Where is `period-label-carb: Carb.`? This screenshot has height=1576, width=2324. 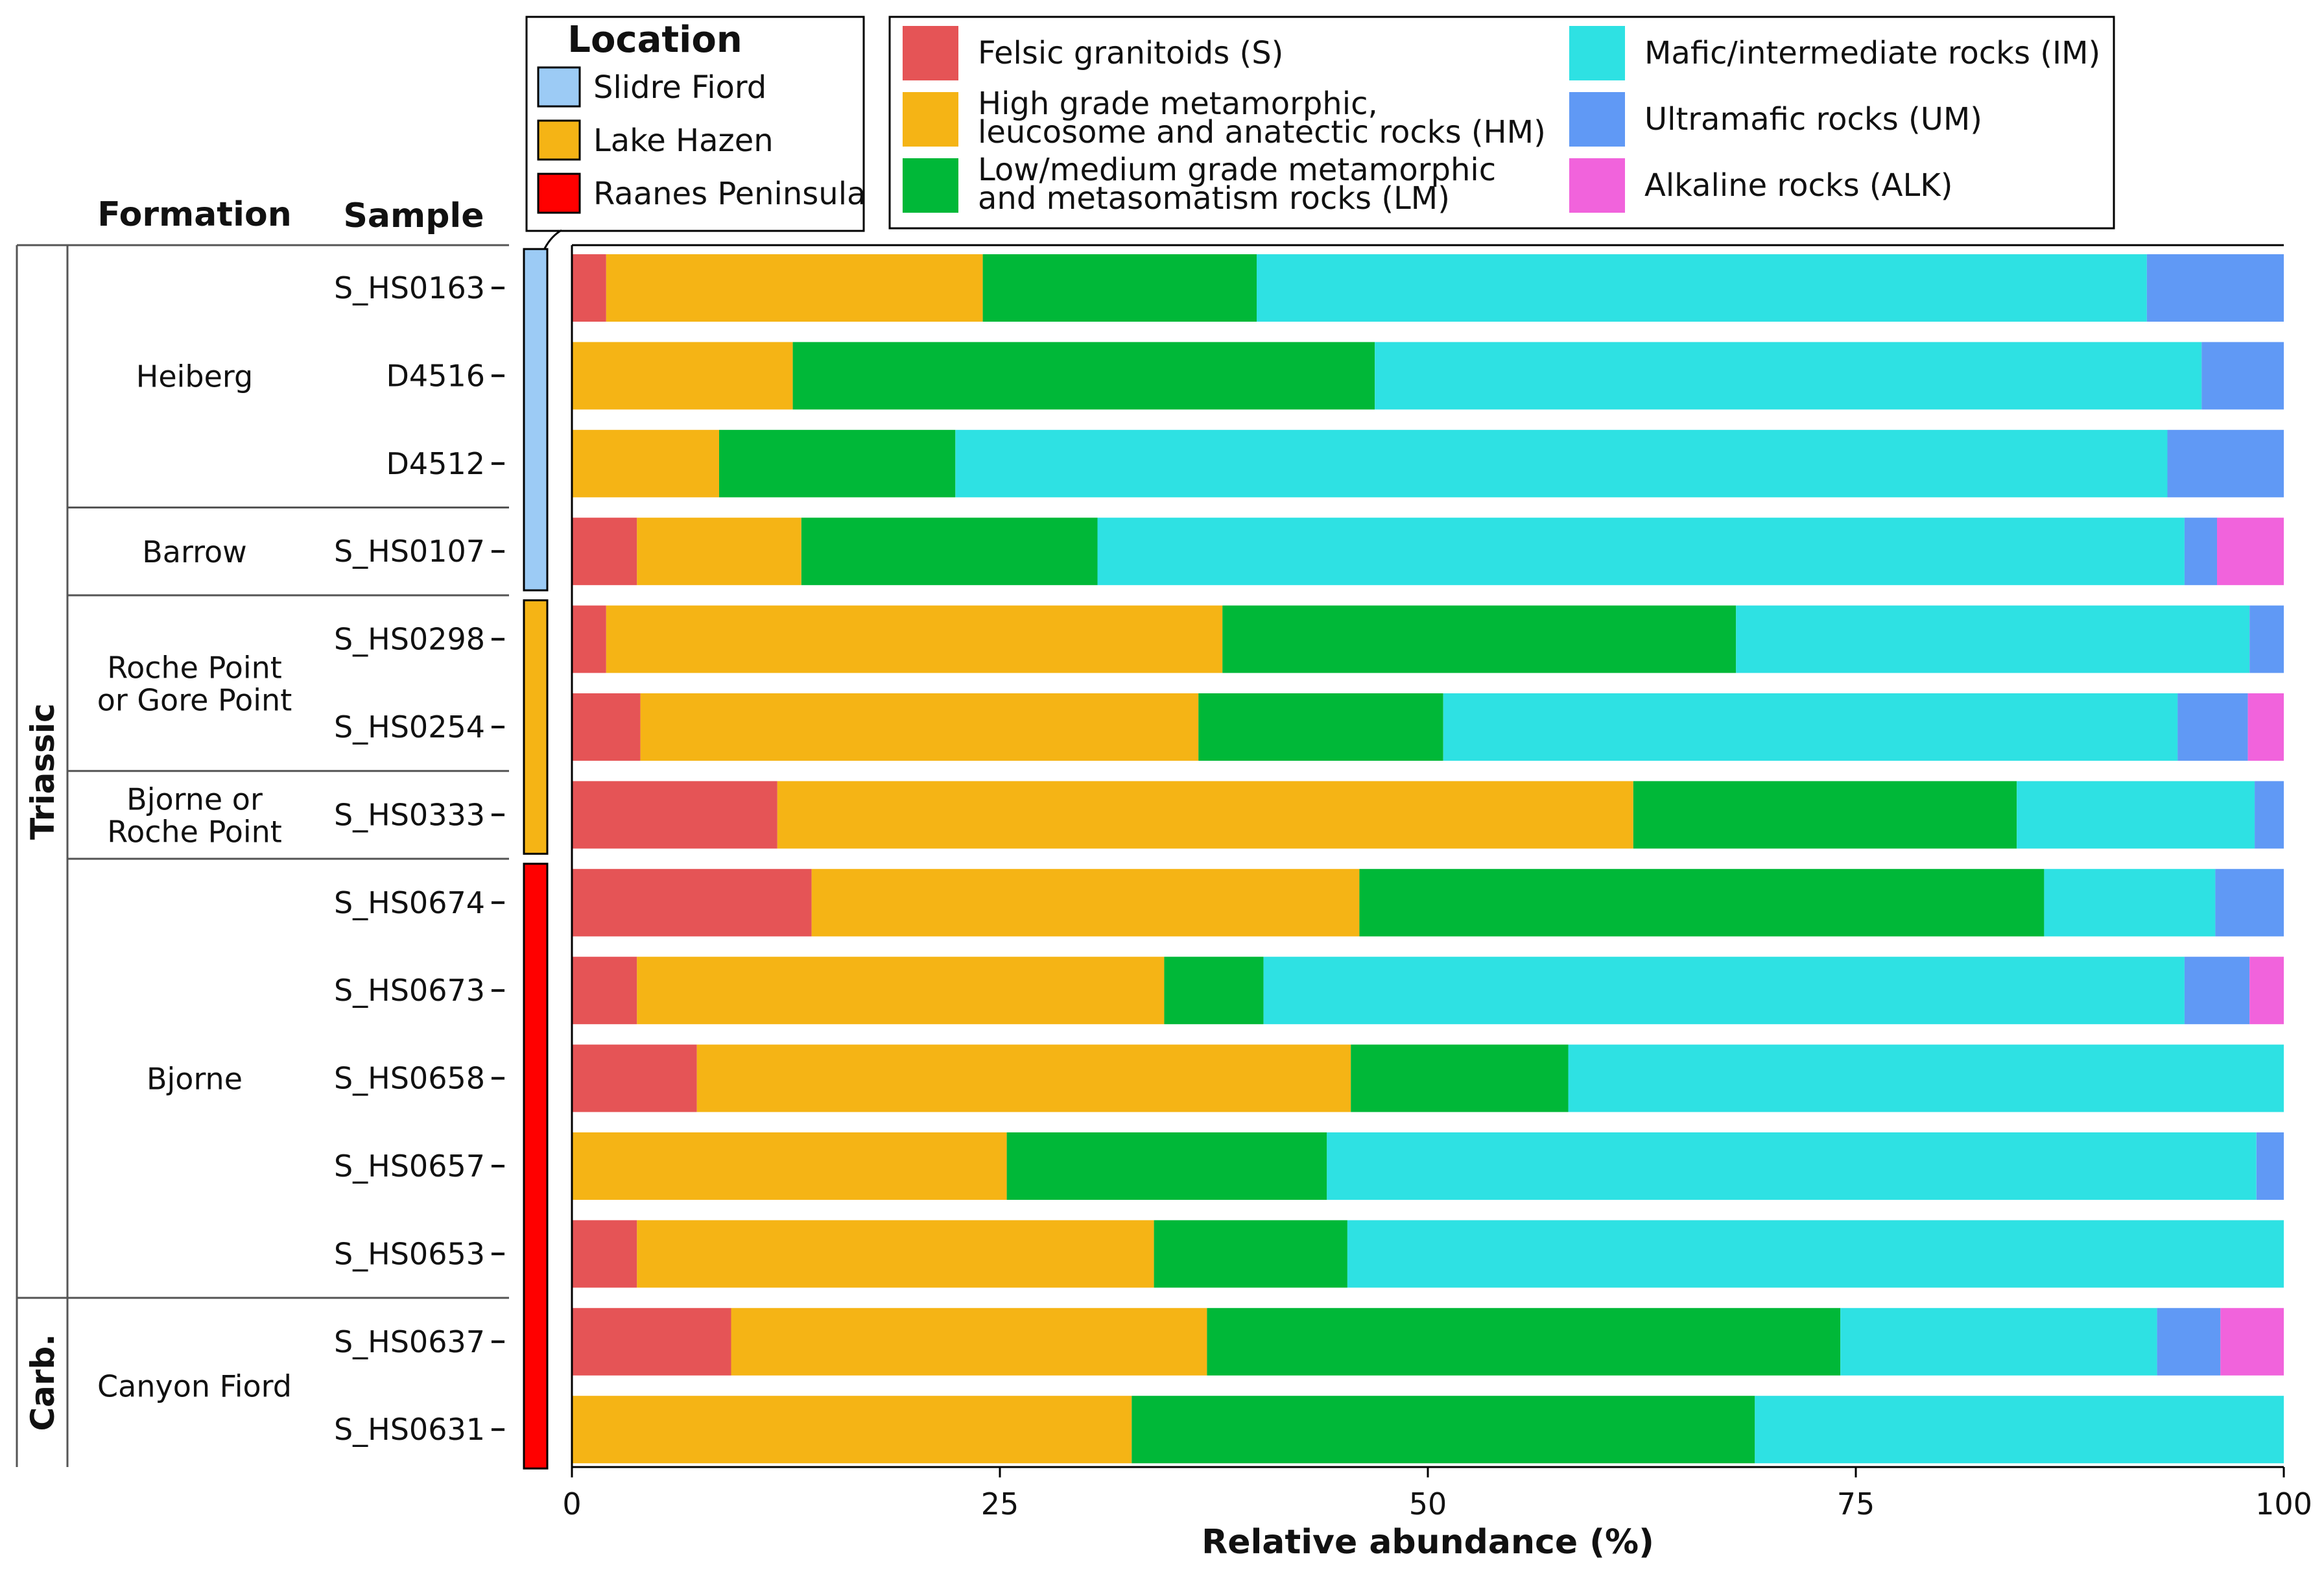
period-label-carb: Carb. is located at coordinates (43, 1382).